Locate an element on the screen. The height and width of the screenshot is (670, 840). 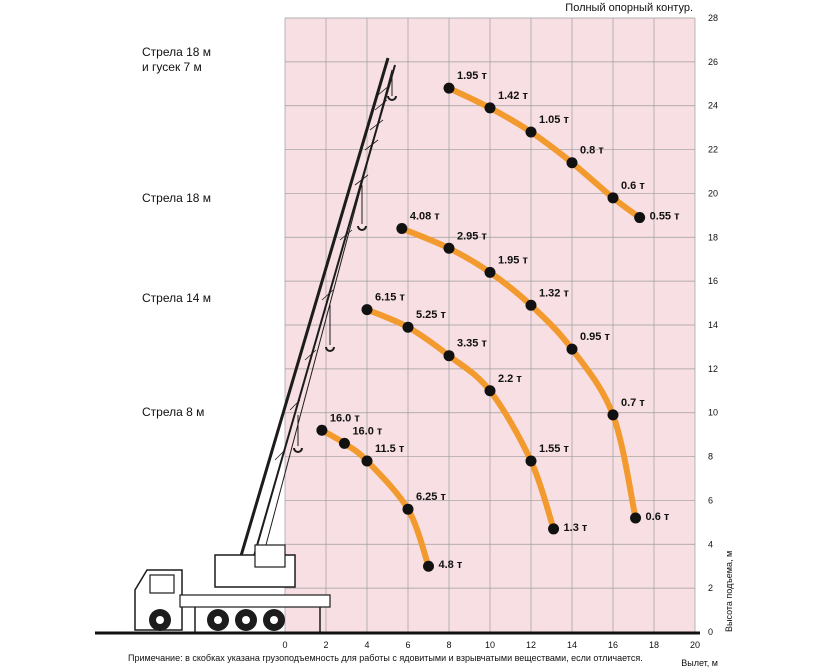
data-label: 5.25 т is located at coordinates (431, 315).